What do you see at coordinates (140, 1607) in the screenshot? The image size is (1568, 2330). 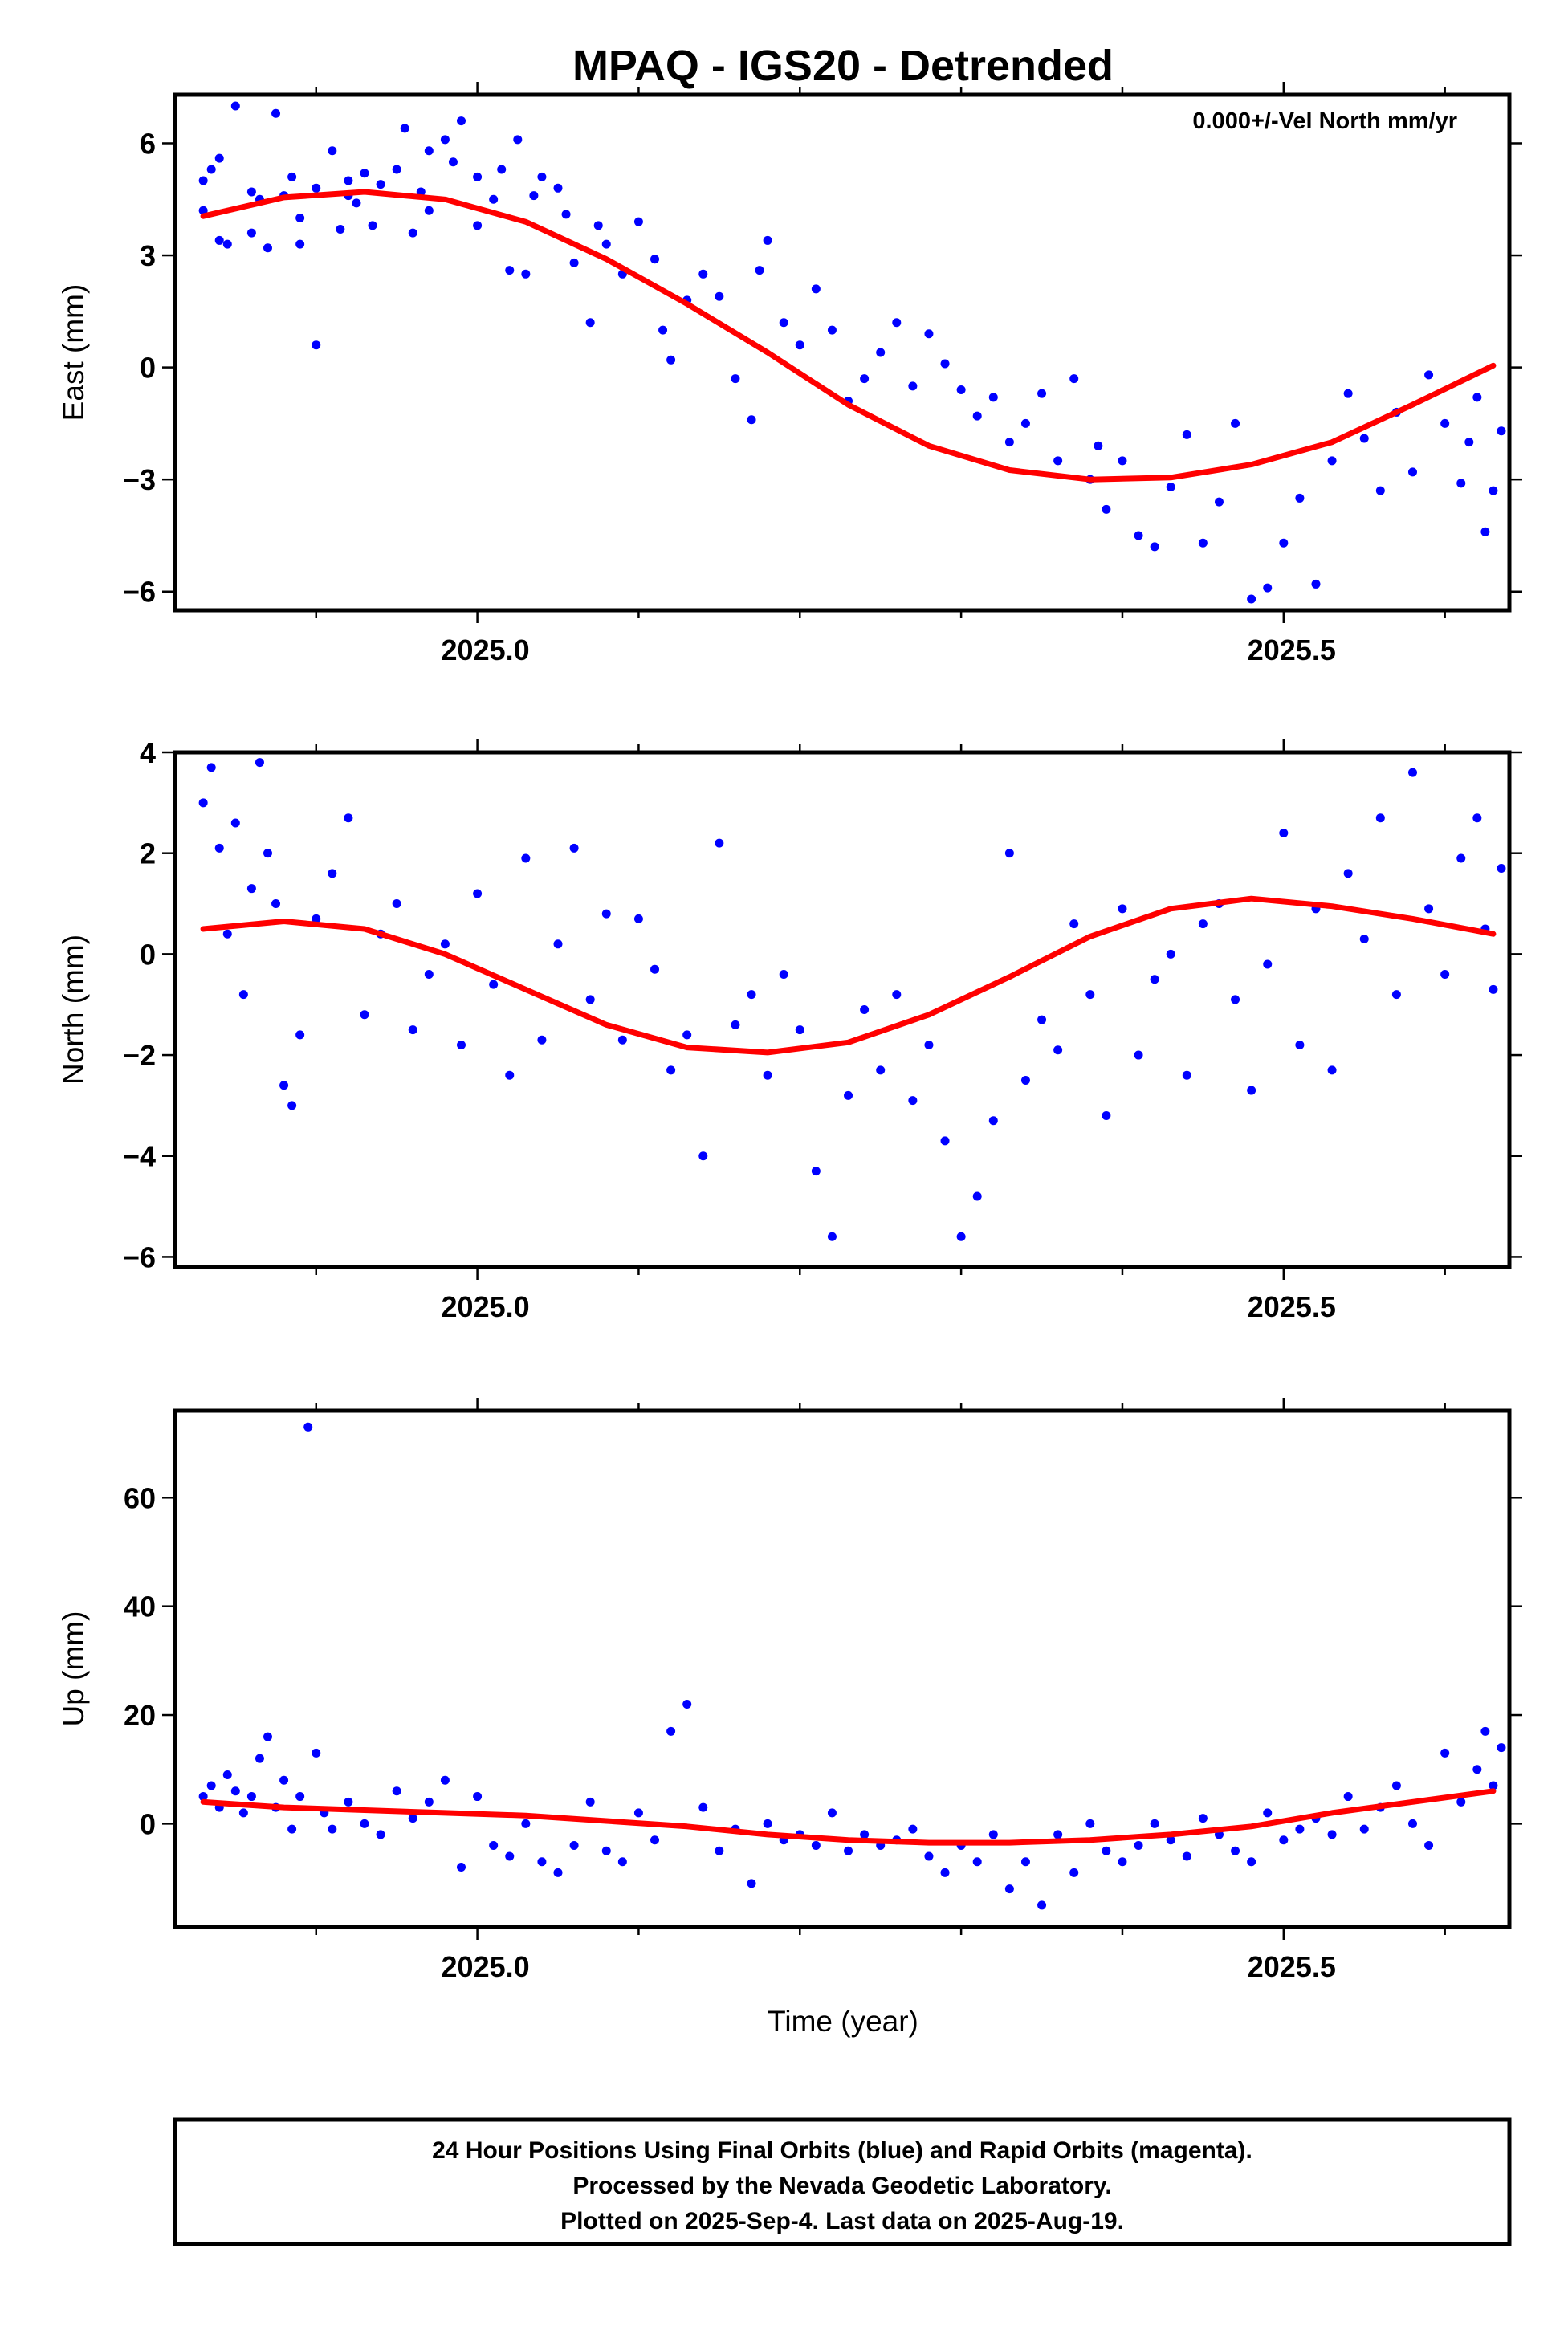 I see `up-ytick-label: 40` at bounding box center [140, 1607].